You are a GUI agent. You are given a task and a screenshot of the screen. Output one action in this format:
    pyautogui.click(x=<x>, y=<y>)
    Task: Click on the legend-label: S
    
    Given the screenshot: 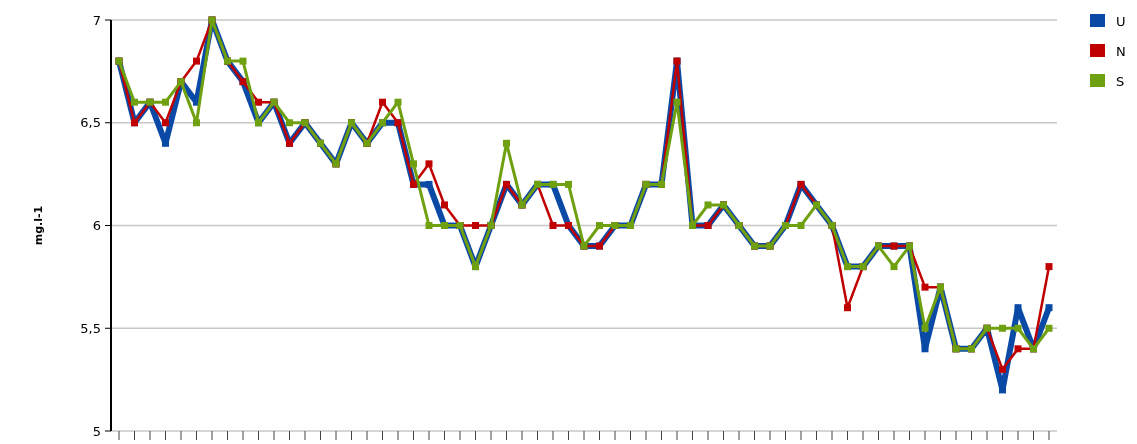 What is the action you would take?
    pyautogui.click(x=1120, y=81)
    